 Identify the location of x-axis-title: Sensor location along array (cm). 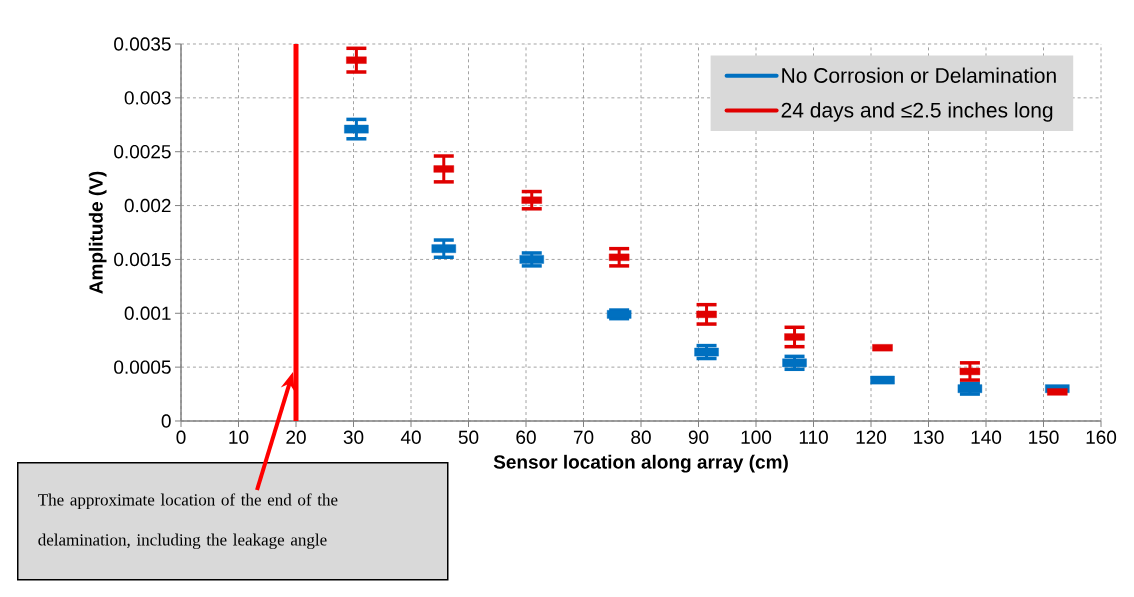
(640, 463).